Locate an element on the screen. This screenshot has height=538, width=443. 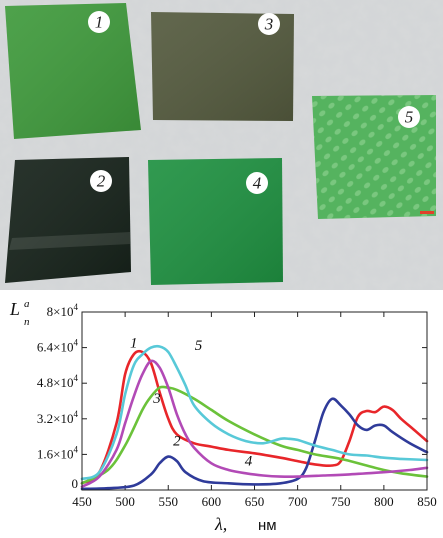
x-tick-label: 450 is located at coordinates (82, 501).